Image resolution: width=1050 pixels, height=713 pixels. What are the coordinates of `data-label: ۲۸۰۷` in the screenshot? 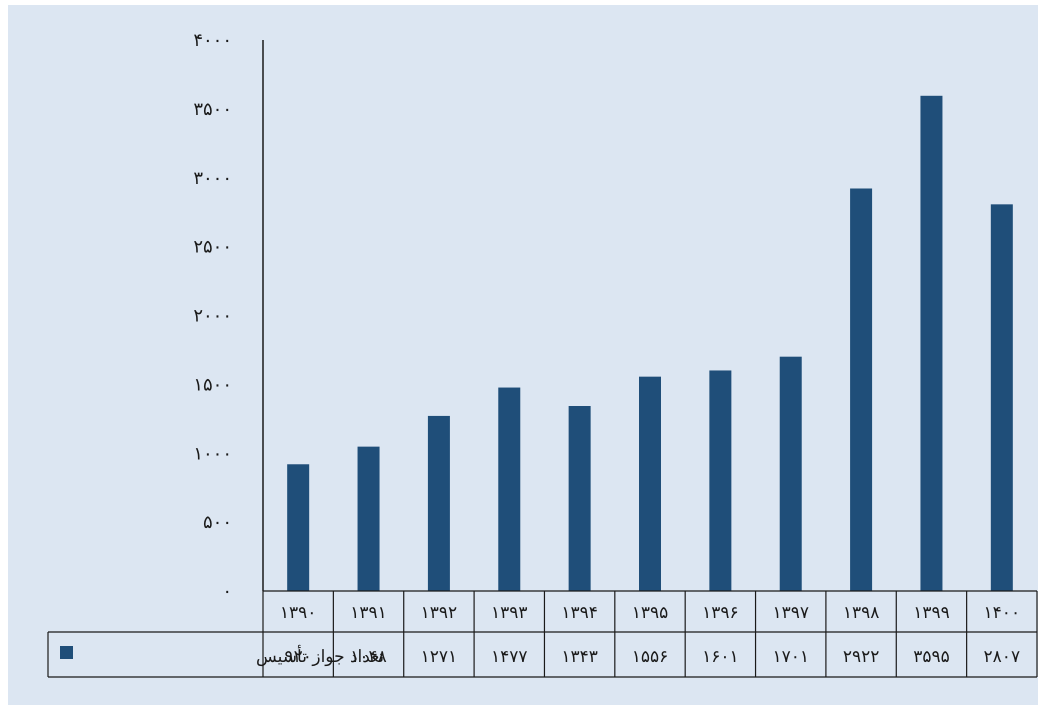 It's located at (1002, 657).